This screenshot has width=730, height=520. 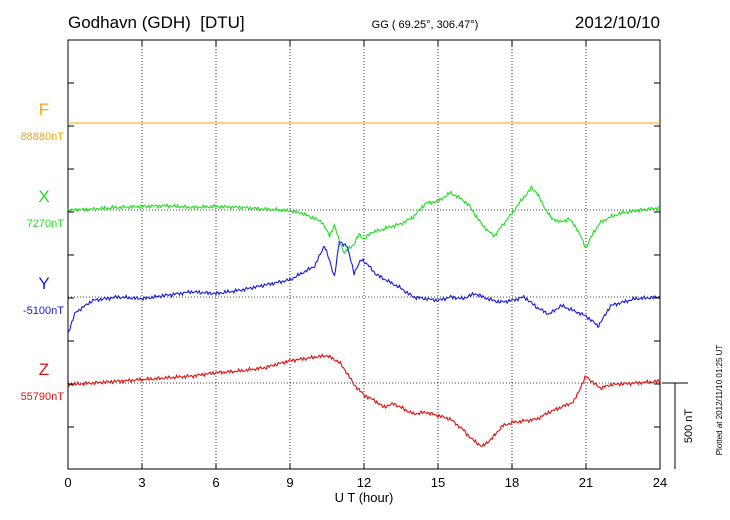 I want to click on series-line-x, so click(x=364, y=219).